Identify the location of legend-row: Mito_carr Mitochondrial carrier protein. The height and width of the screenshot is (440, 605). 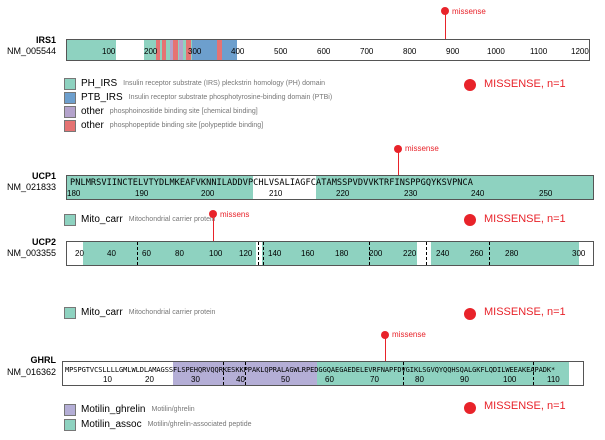
(139, 219).